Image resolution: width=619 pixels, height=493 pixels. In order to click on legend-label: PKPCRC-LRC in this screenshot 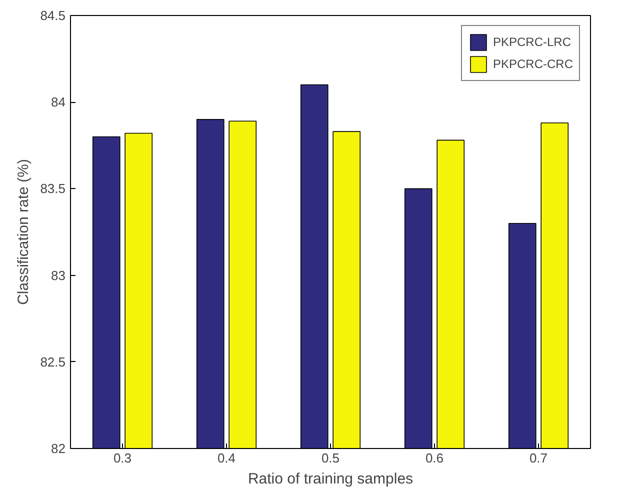, I will do `click(531, 42)`.